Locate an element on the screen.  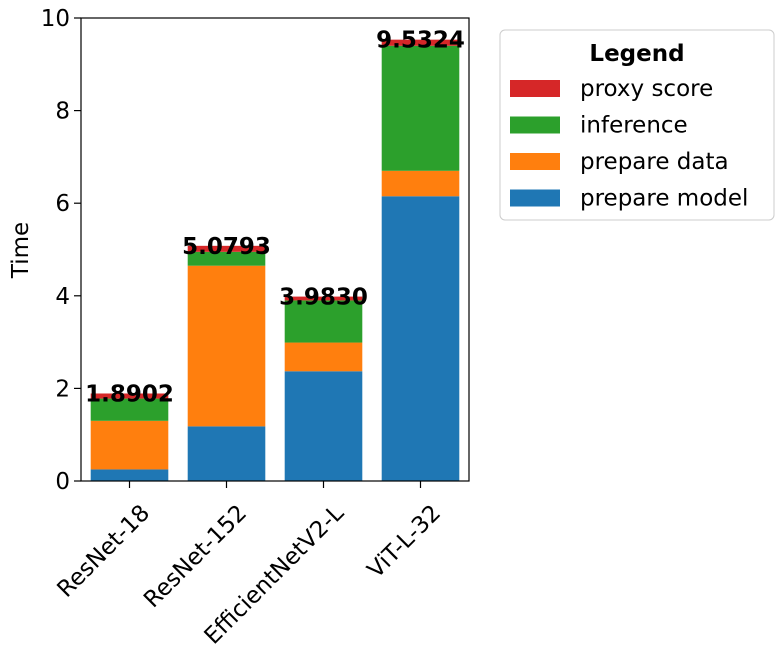
legend-swatch-prepare-data is located at coordinates (535, 161).